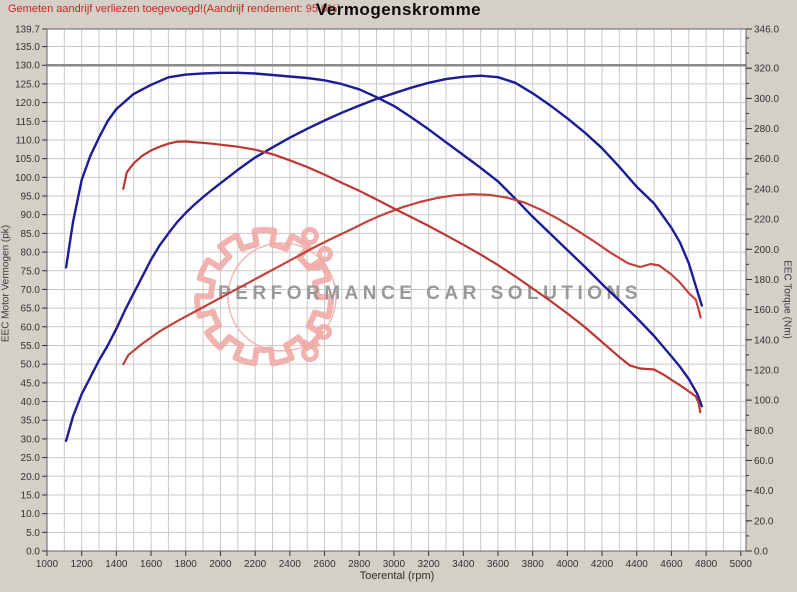  I want to click on left-tick-label: 90.0, so click(31, 215).